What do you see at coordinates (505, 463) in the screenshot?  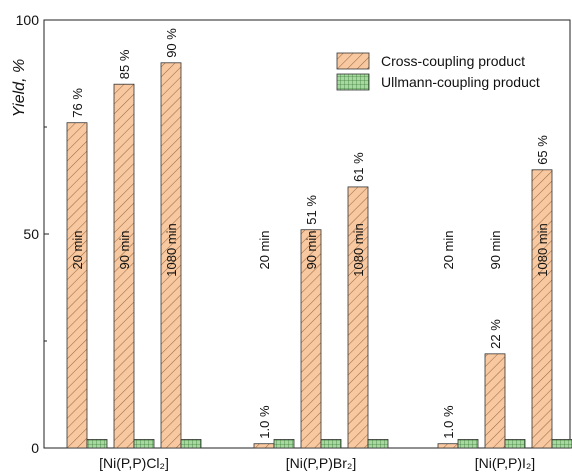 I see `x-category-label: [Ni(P,P)I₂]` at bounding box center [505, 463].